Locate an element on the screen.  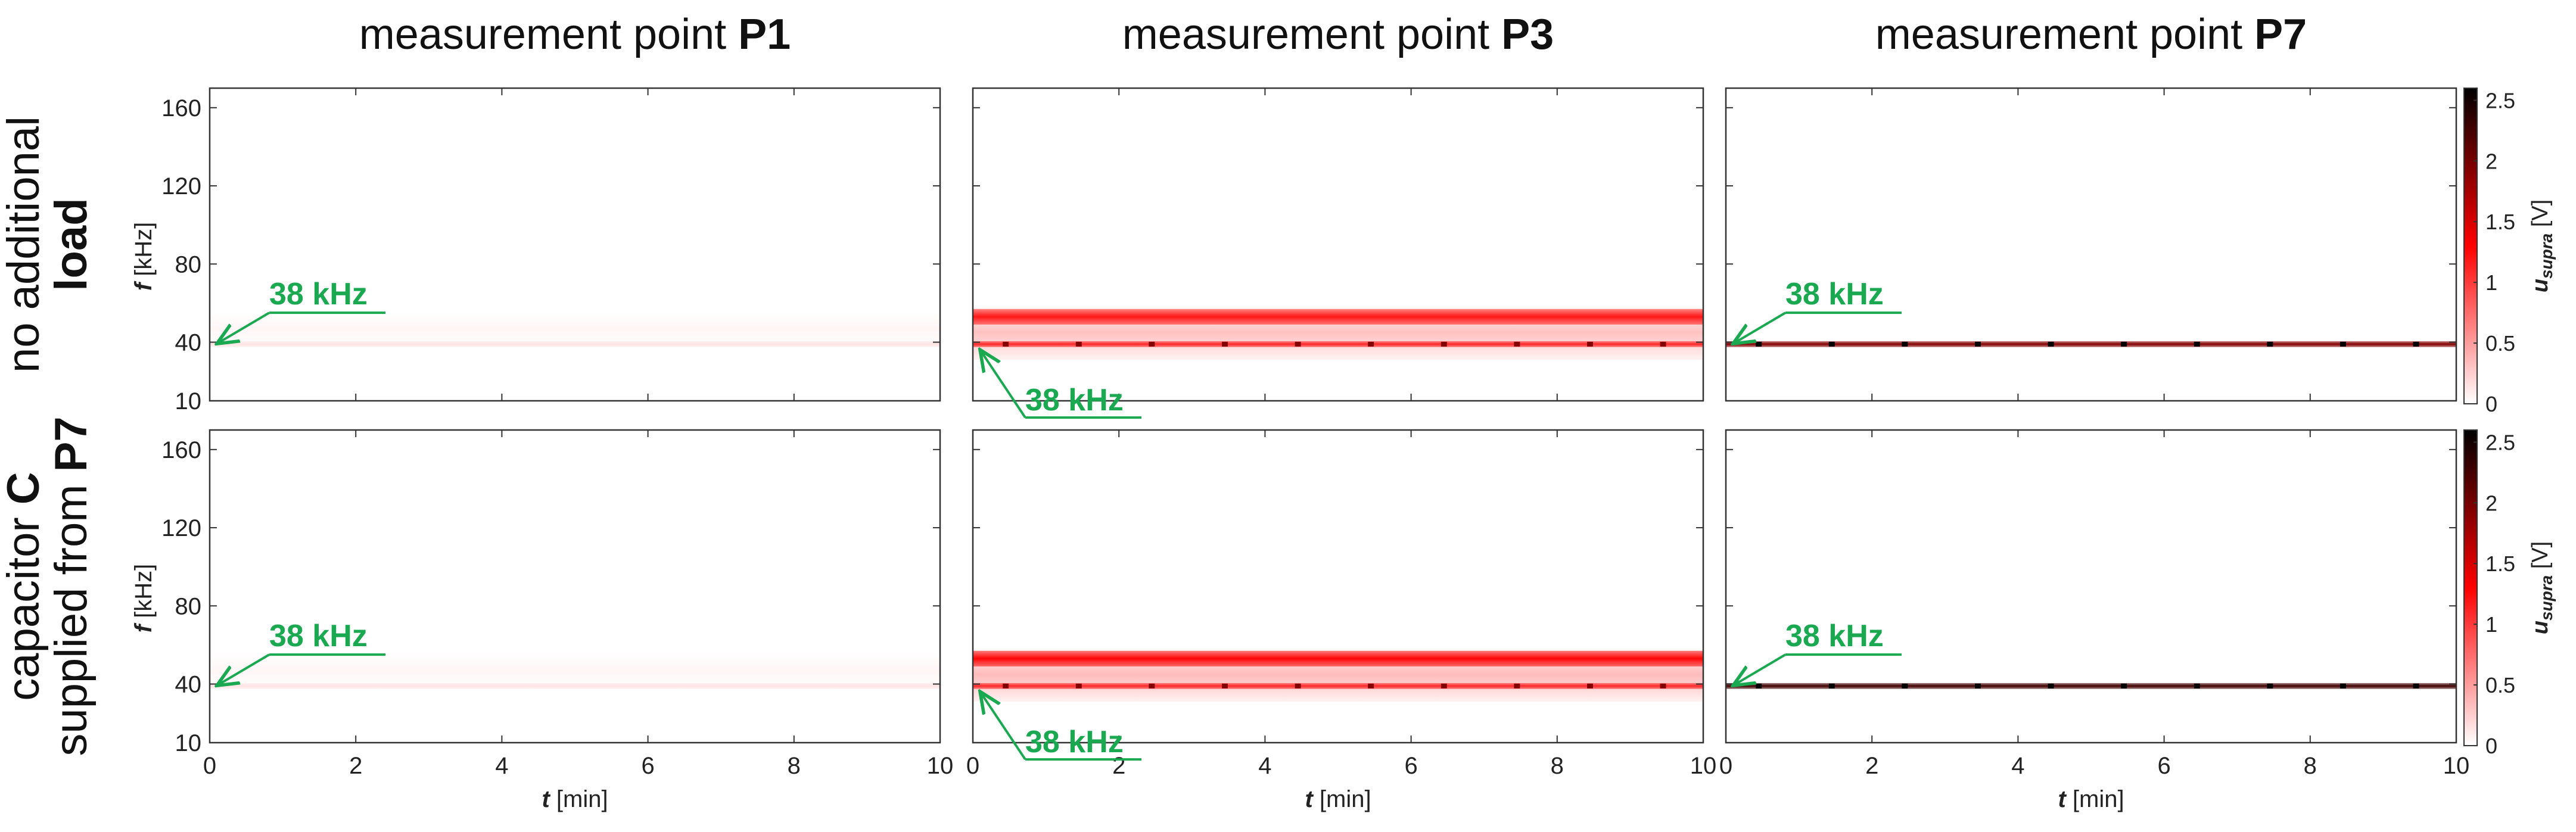
colorbar-row2: 0 0.5 1 1.5 2 2.5 usupra [V] is located at coordinates (2509, 593).